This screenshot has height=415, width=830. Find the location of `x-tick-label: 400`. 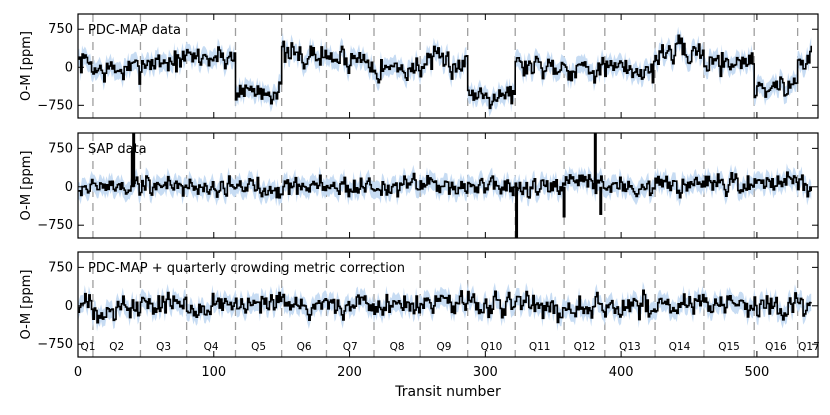

x-tick-label: 400 is located at coordinates (621, 372).